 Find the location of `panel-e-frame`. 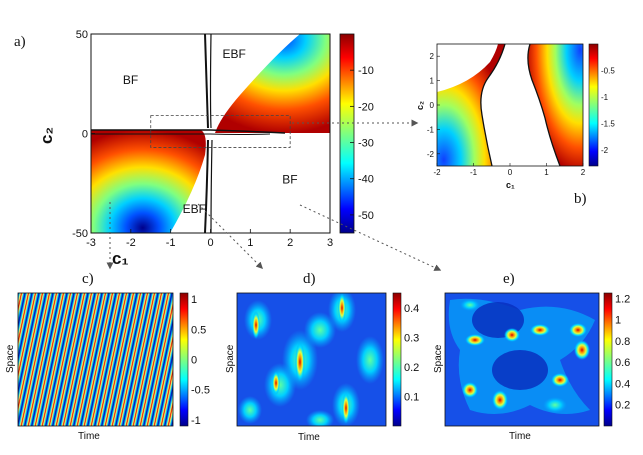

panel-e-frame is located at coordinates (522, 359).